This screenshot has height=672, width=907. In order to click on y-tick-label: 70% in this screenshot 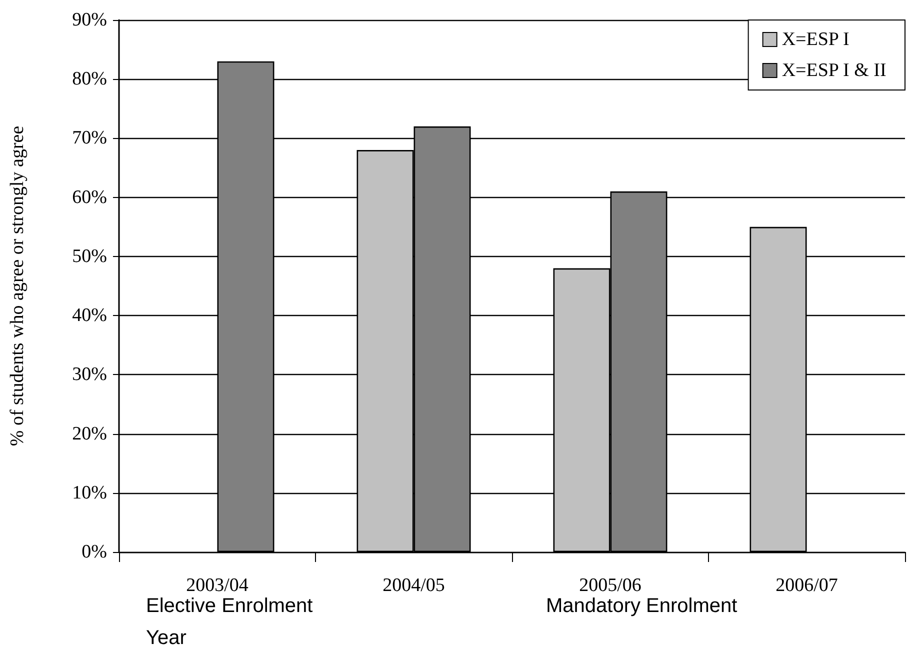, I will do `click(90, 138)`.